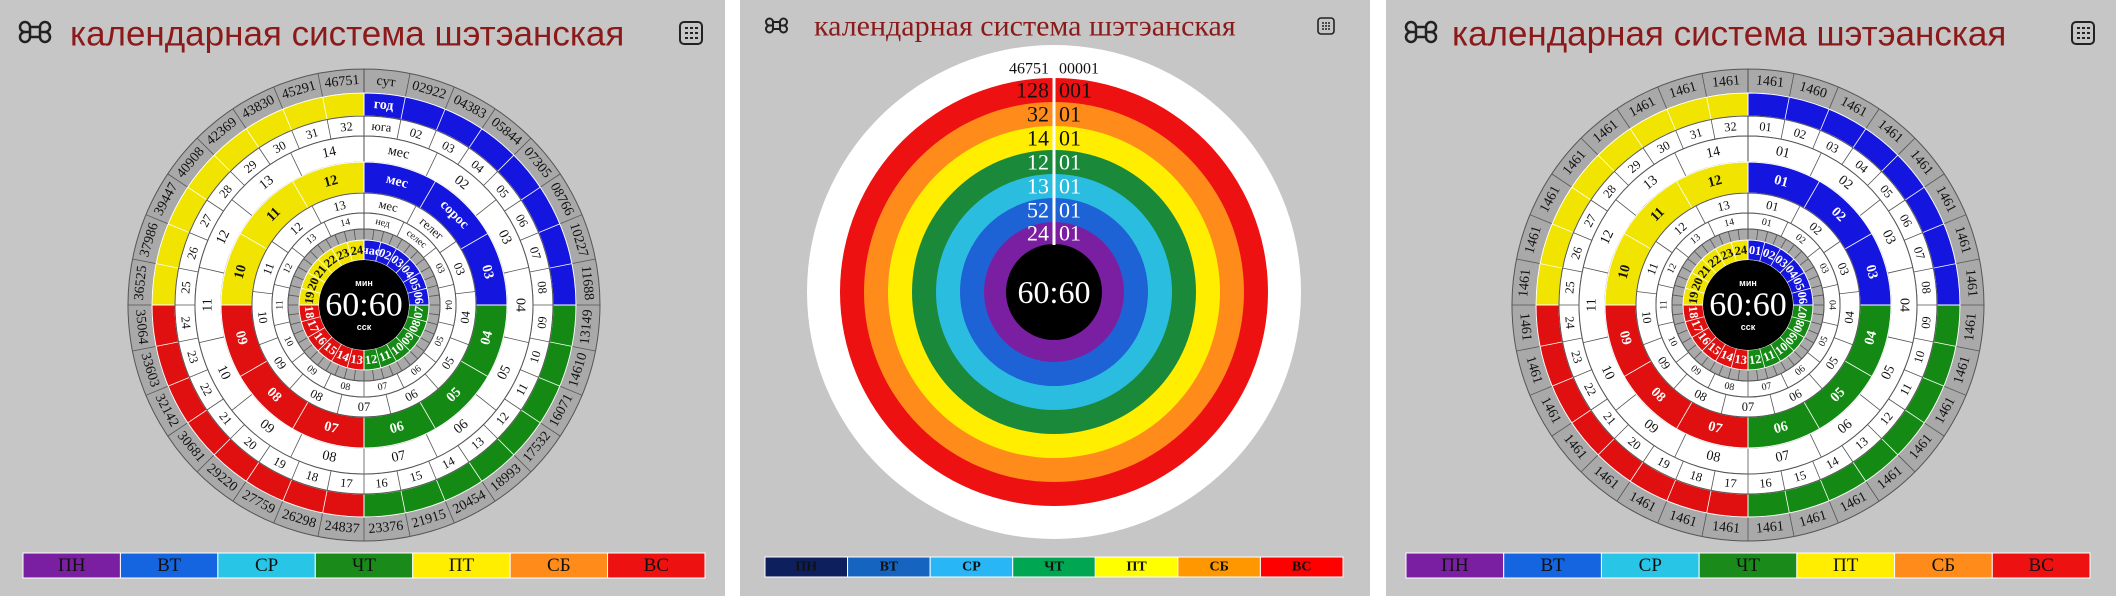  Describe the element at coordinates (1029, 69) in the screenshot. I see `row-left: 46751` at that location.